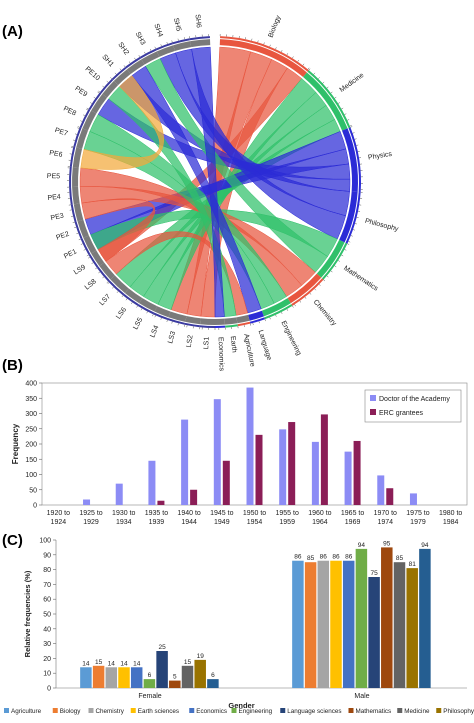  Describe the element at coordinates (31, 399) in the screenshot. I see `y-tick-label: 350` at that location.